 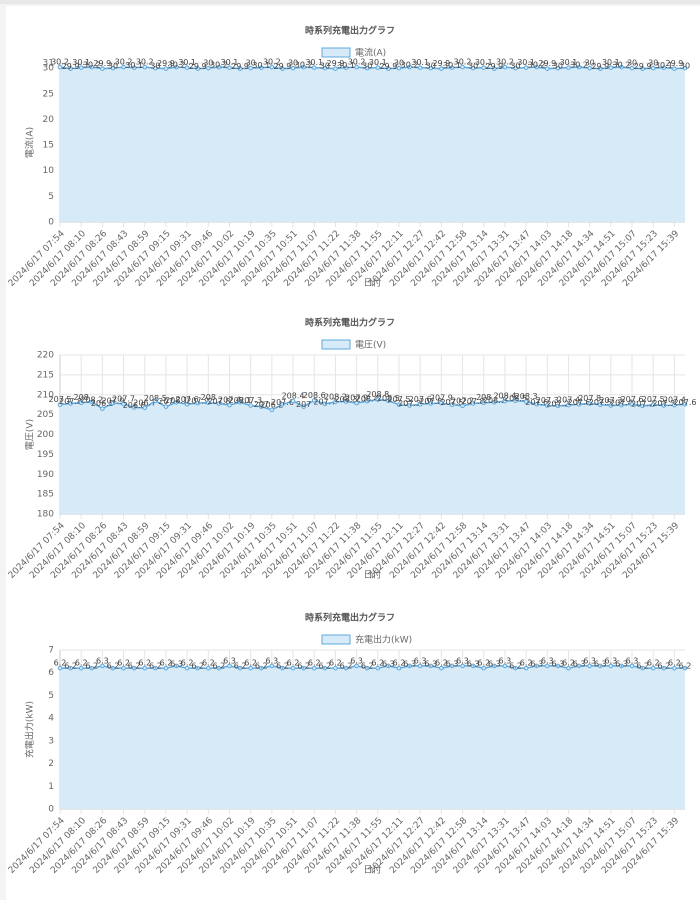 What do you see at coordinates (324, 401) in the screenshot?
I see `data-label: 207.7` at bounding box center [324, 401].